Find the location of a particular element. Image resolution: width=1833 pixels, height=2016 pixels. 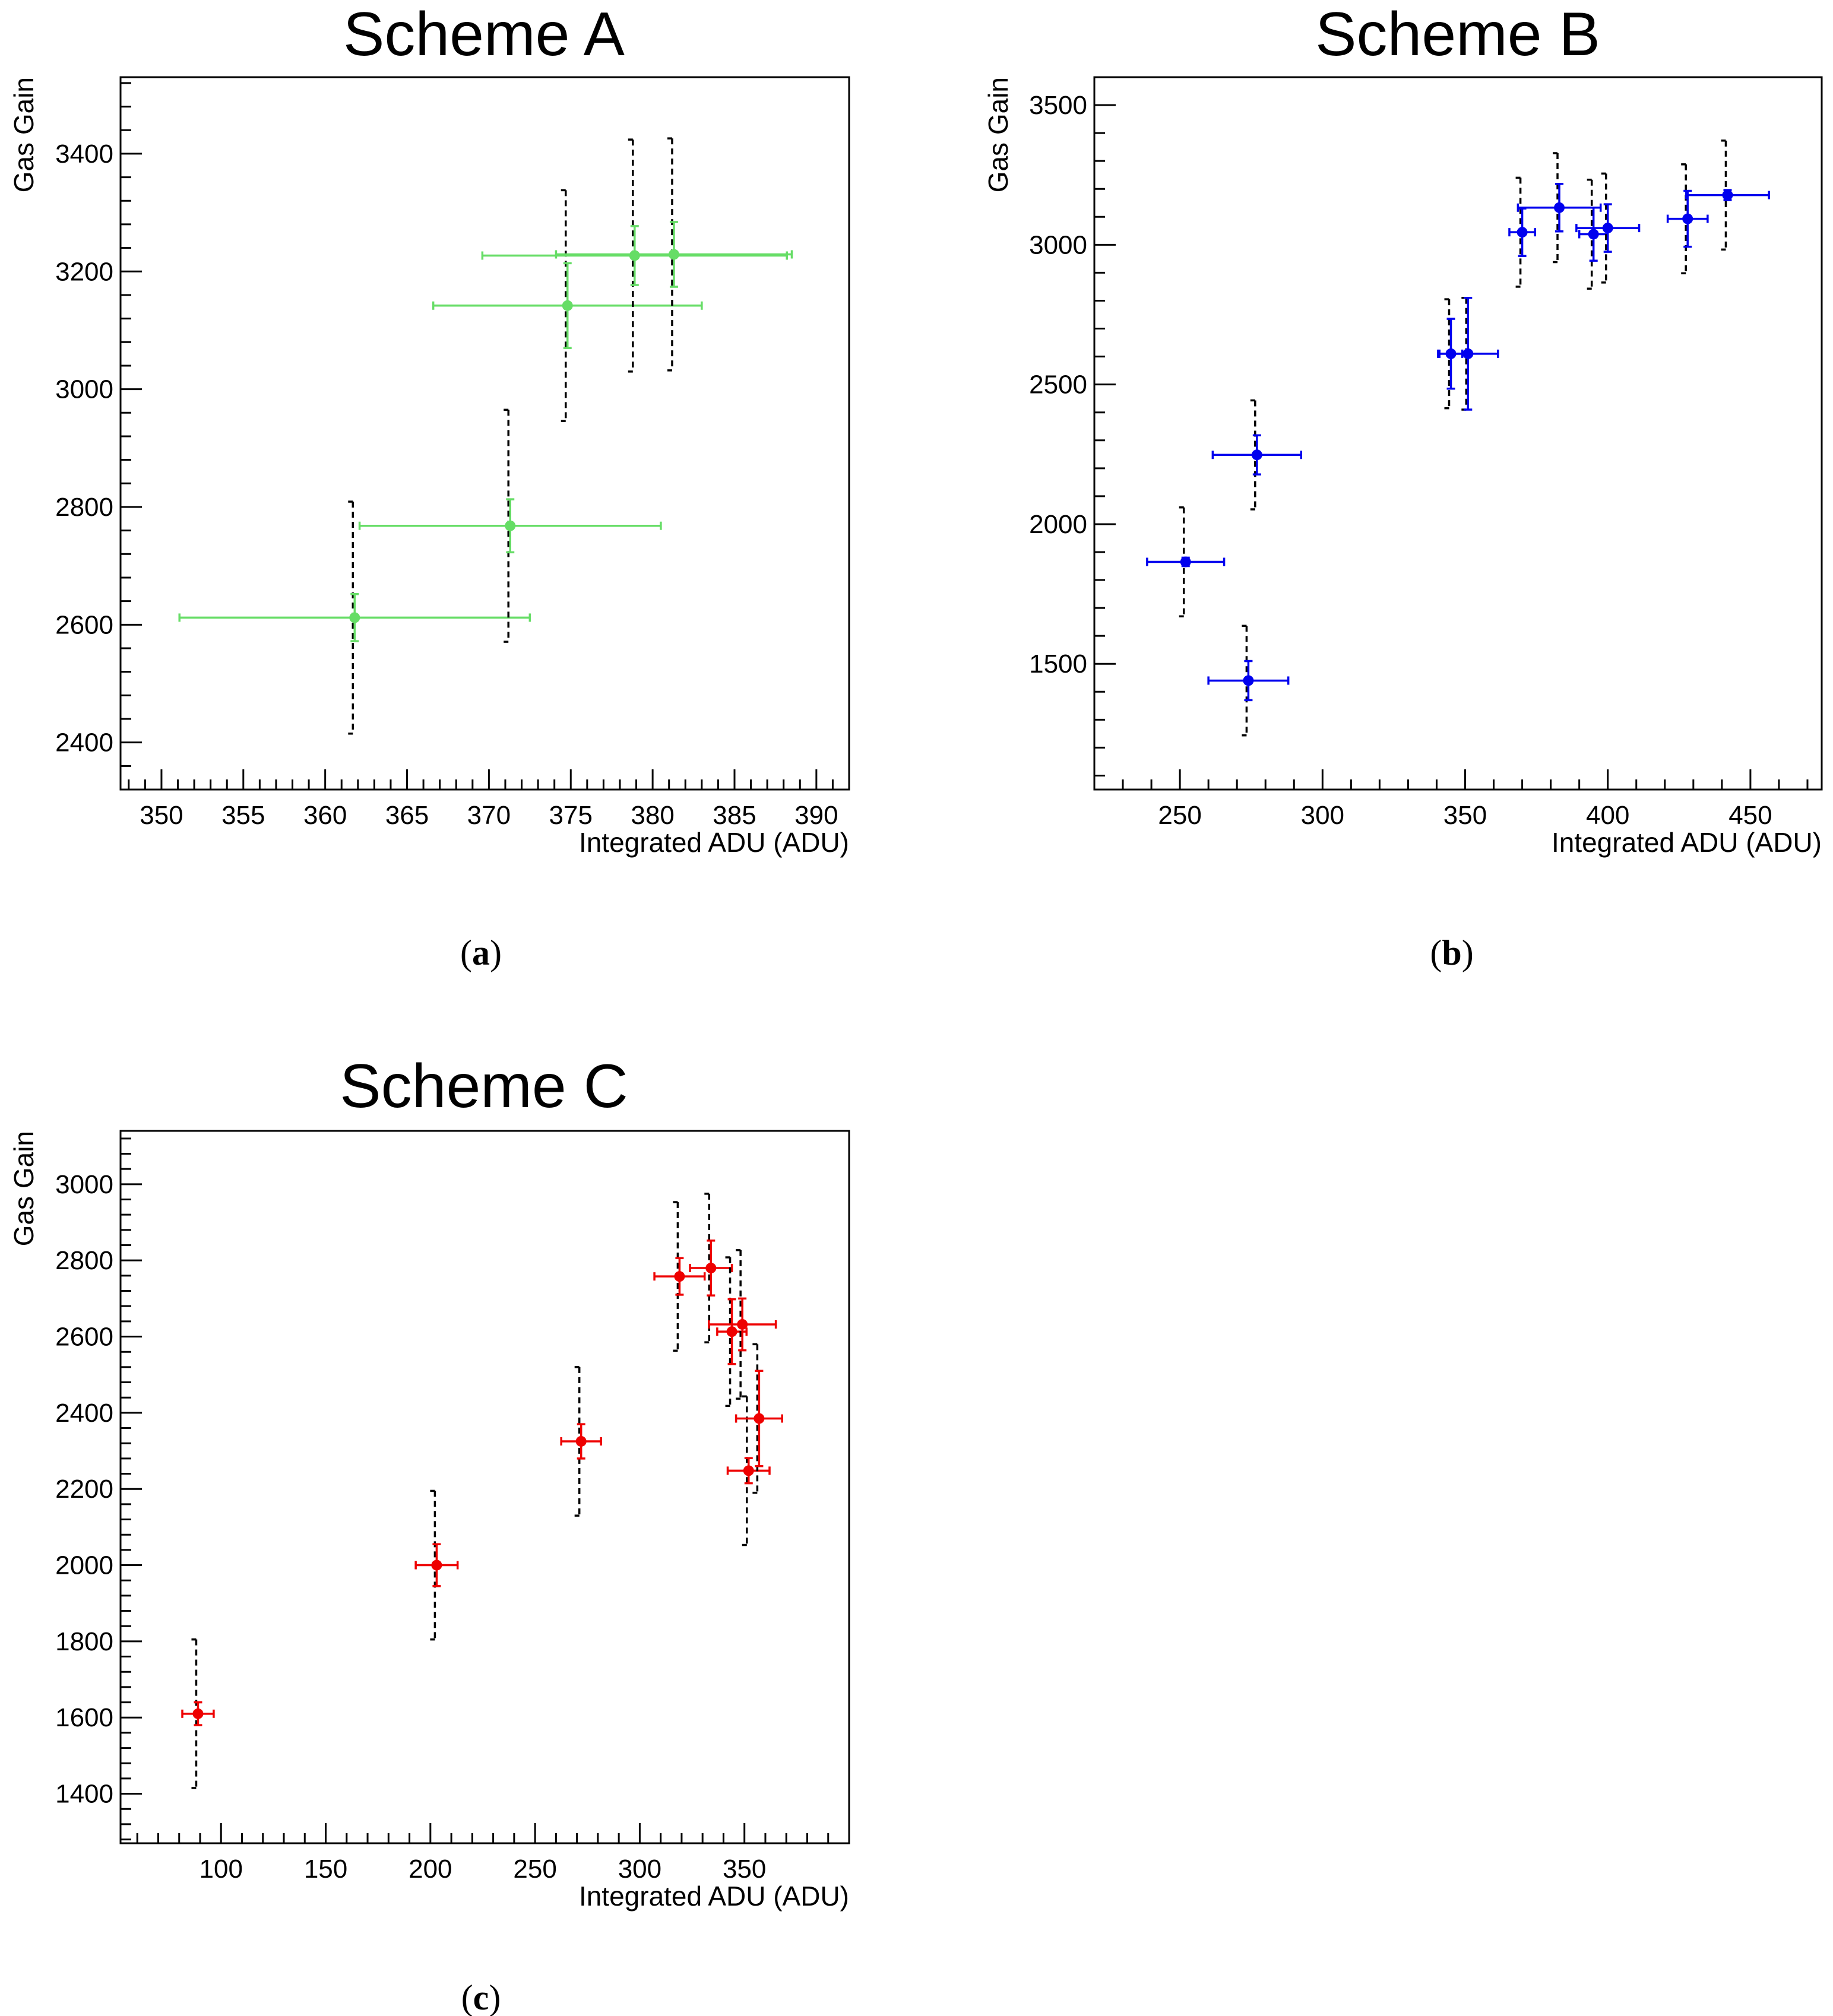

panel-c-y-tick-label: 2800 is located at coordinates (84, 1260).